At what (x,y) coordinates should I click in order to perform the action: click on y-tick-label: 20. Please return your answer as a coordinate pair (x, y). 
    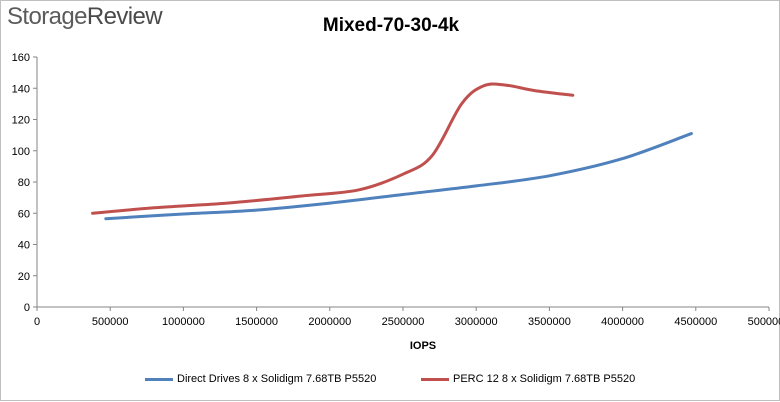
    Looking at the image, I should click on (24, 277).